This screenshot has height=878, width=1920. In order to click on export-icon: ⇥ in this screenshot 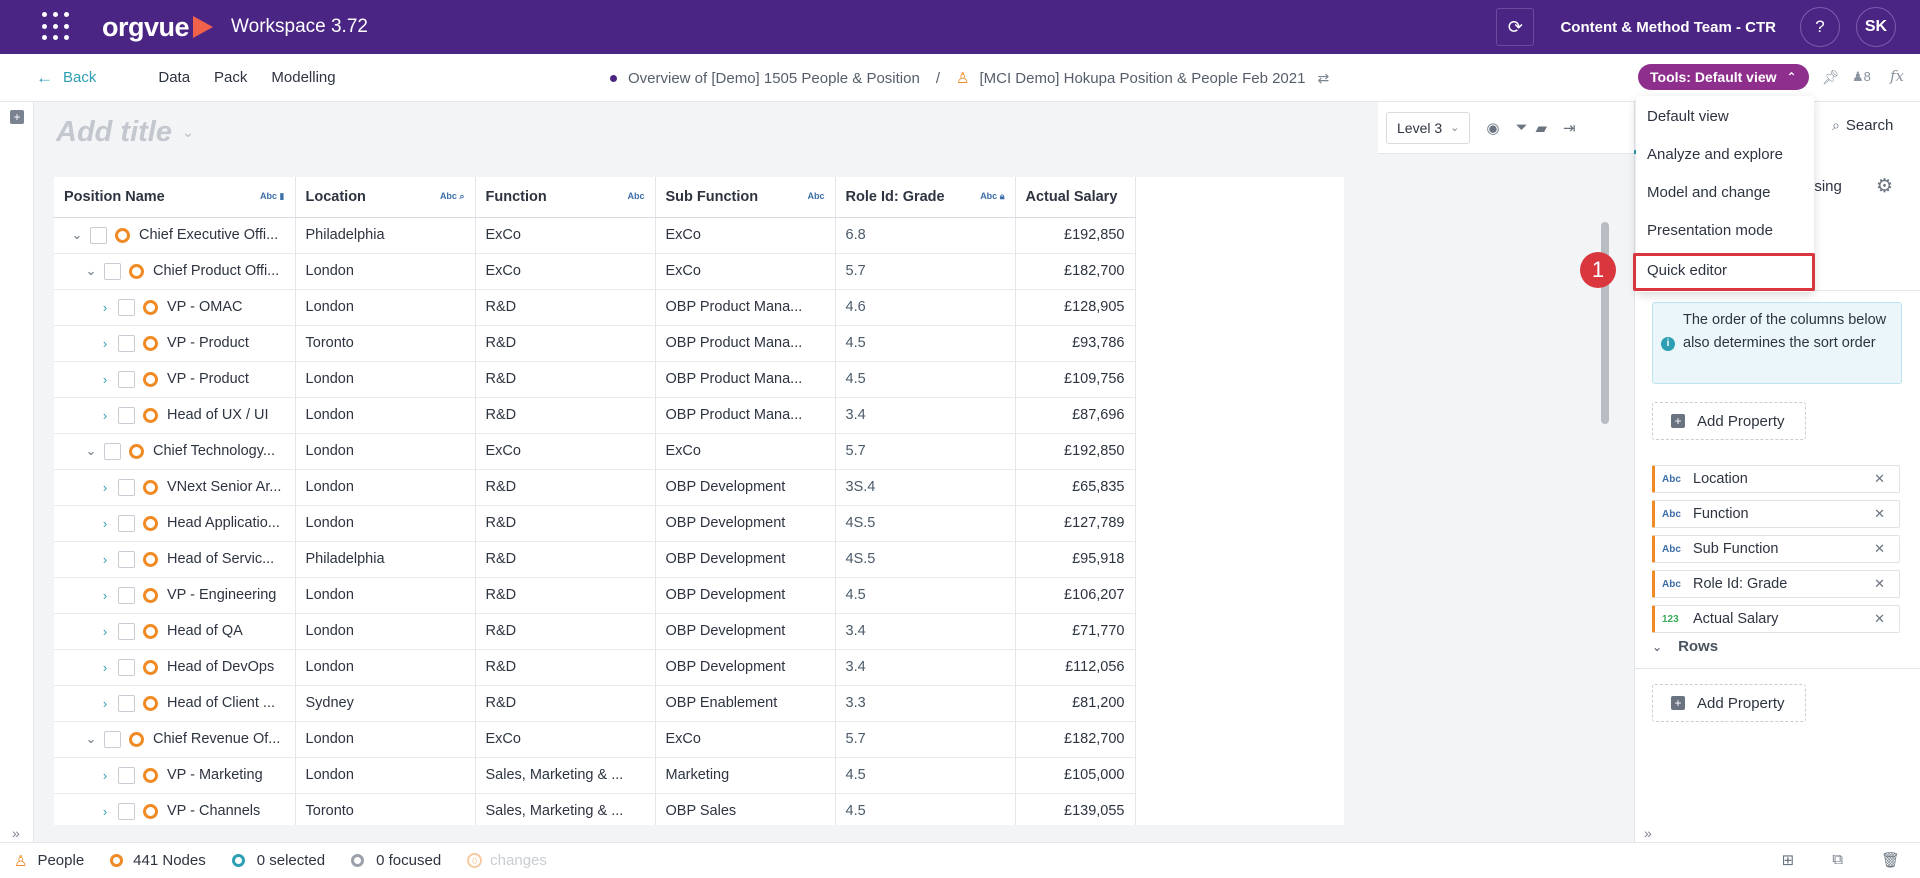, I will do `click(1569, 128)`.